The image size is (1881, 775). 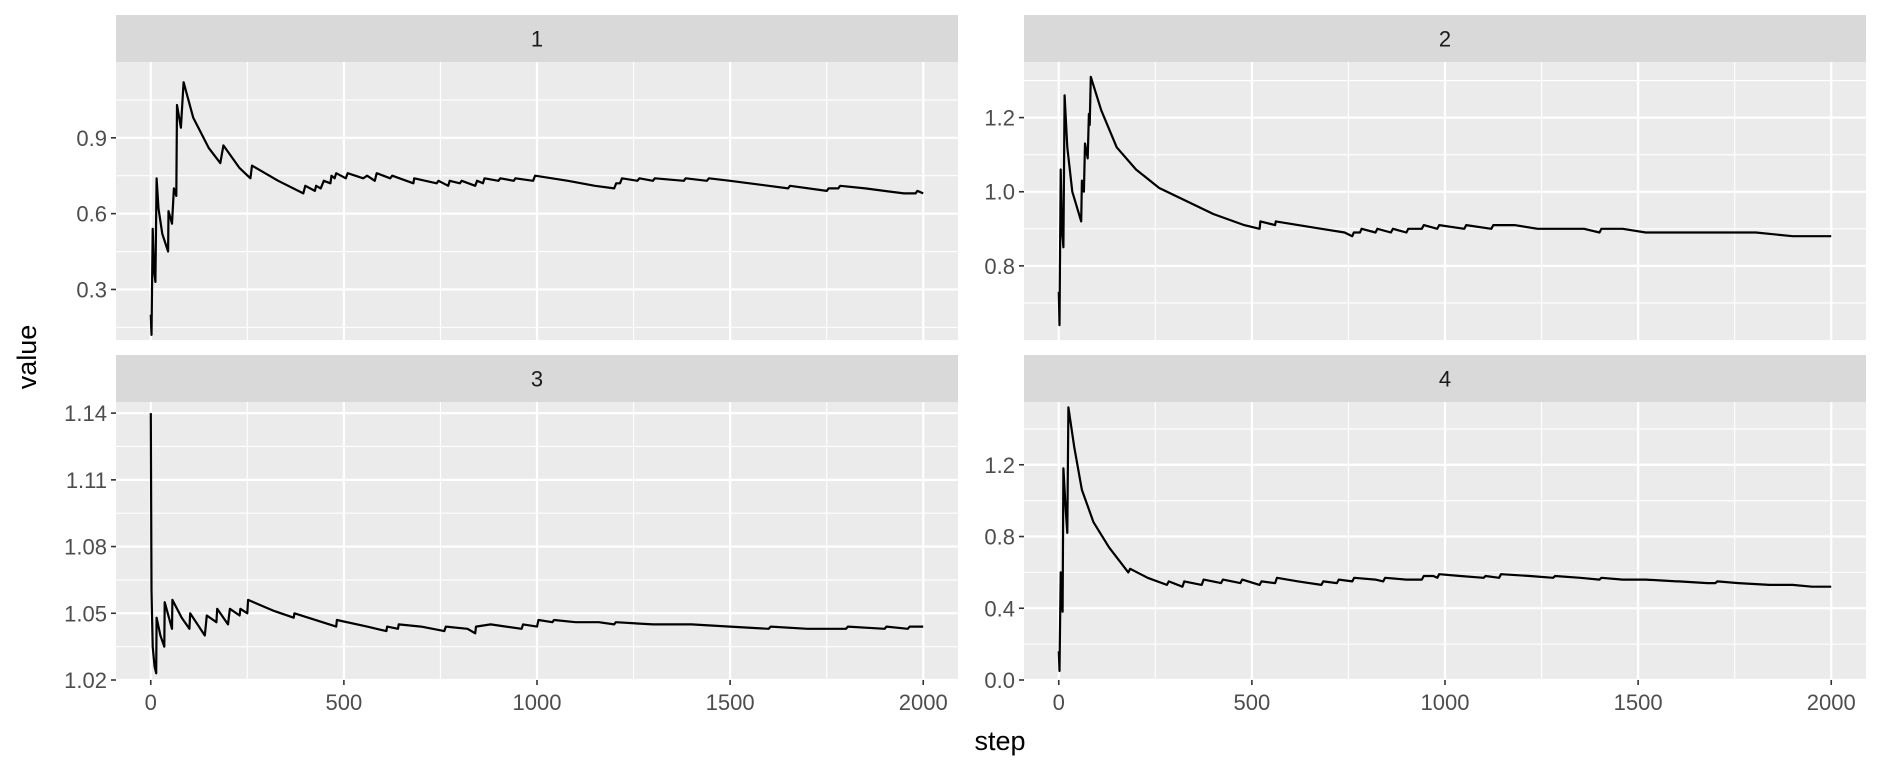 I want to click on y-axis-title: value, so click(x=27, y=357).